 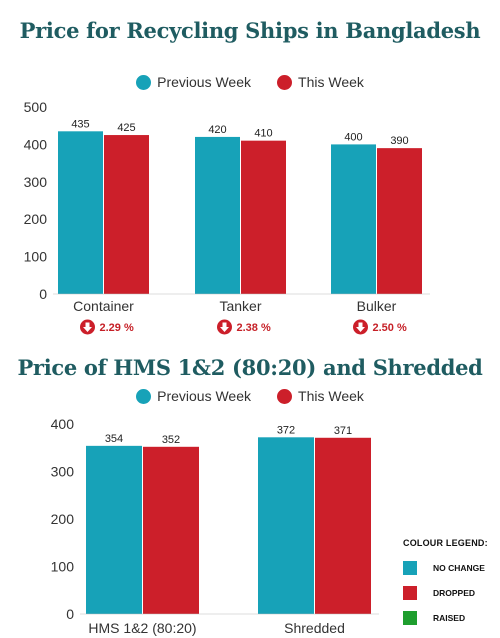 I want to click on bar-container-this, so click(x=126, y=214).